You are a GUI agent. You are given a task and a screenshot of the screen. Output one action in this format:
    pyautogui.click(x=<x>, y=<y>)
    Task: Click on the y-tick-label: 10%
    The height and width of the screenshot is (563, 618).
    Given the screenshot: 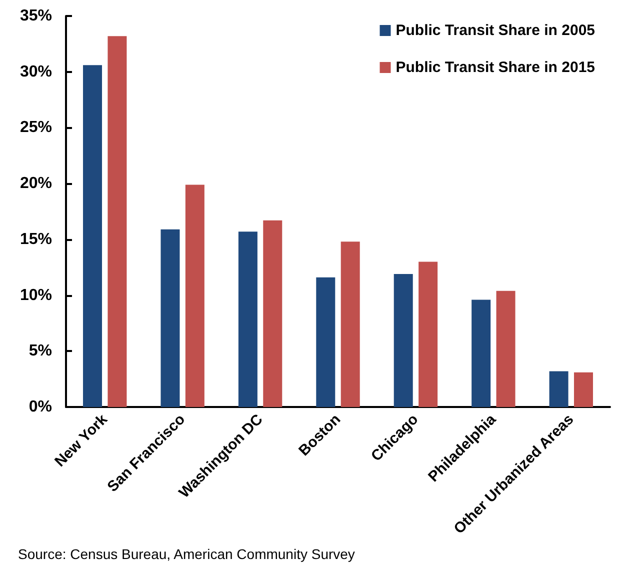 What is the action you would take?
    pyautogui.click(x=36, y=295)
    